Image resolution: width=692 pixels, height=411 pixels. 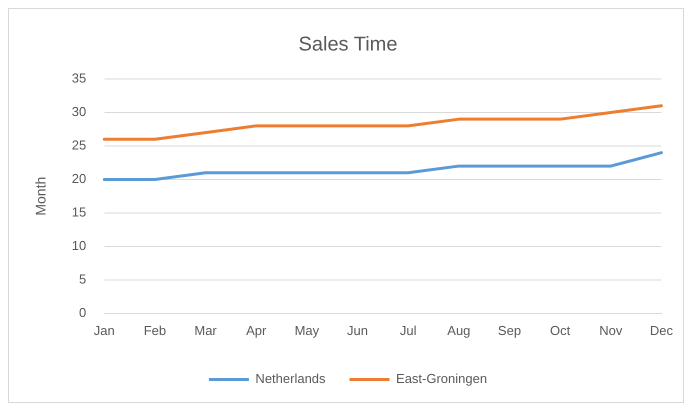 What do you see at coordinates (155, 330) in the screenshot?
I see `x-tick-label: Feb` at bounding box center [155, 330].